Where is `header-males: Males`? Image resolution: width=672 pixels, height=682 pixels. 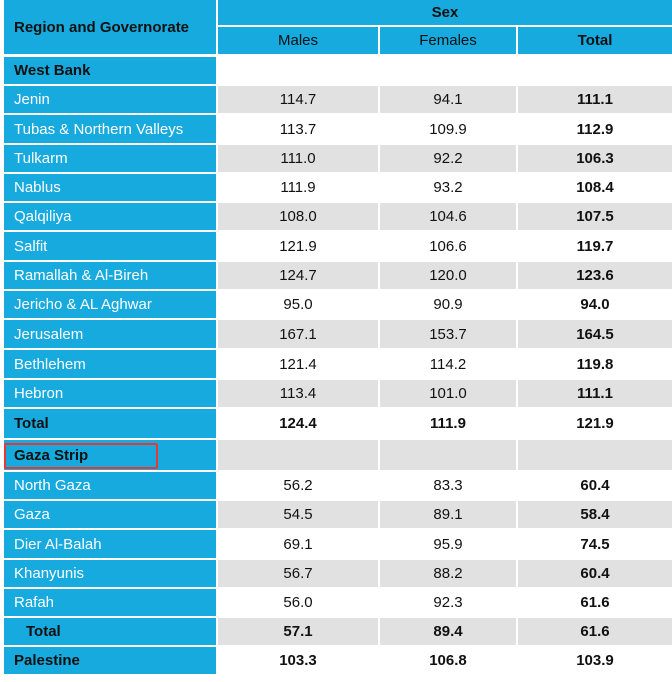
header-males: Males is located at coordinates (298, 40).